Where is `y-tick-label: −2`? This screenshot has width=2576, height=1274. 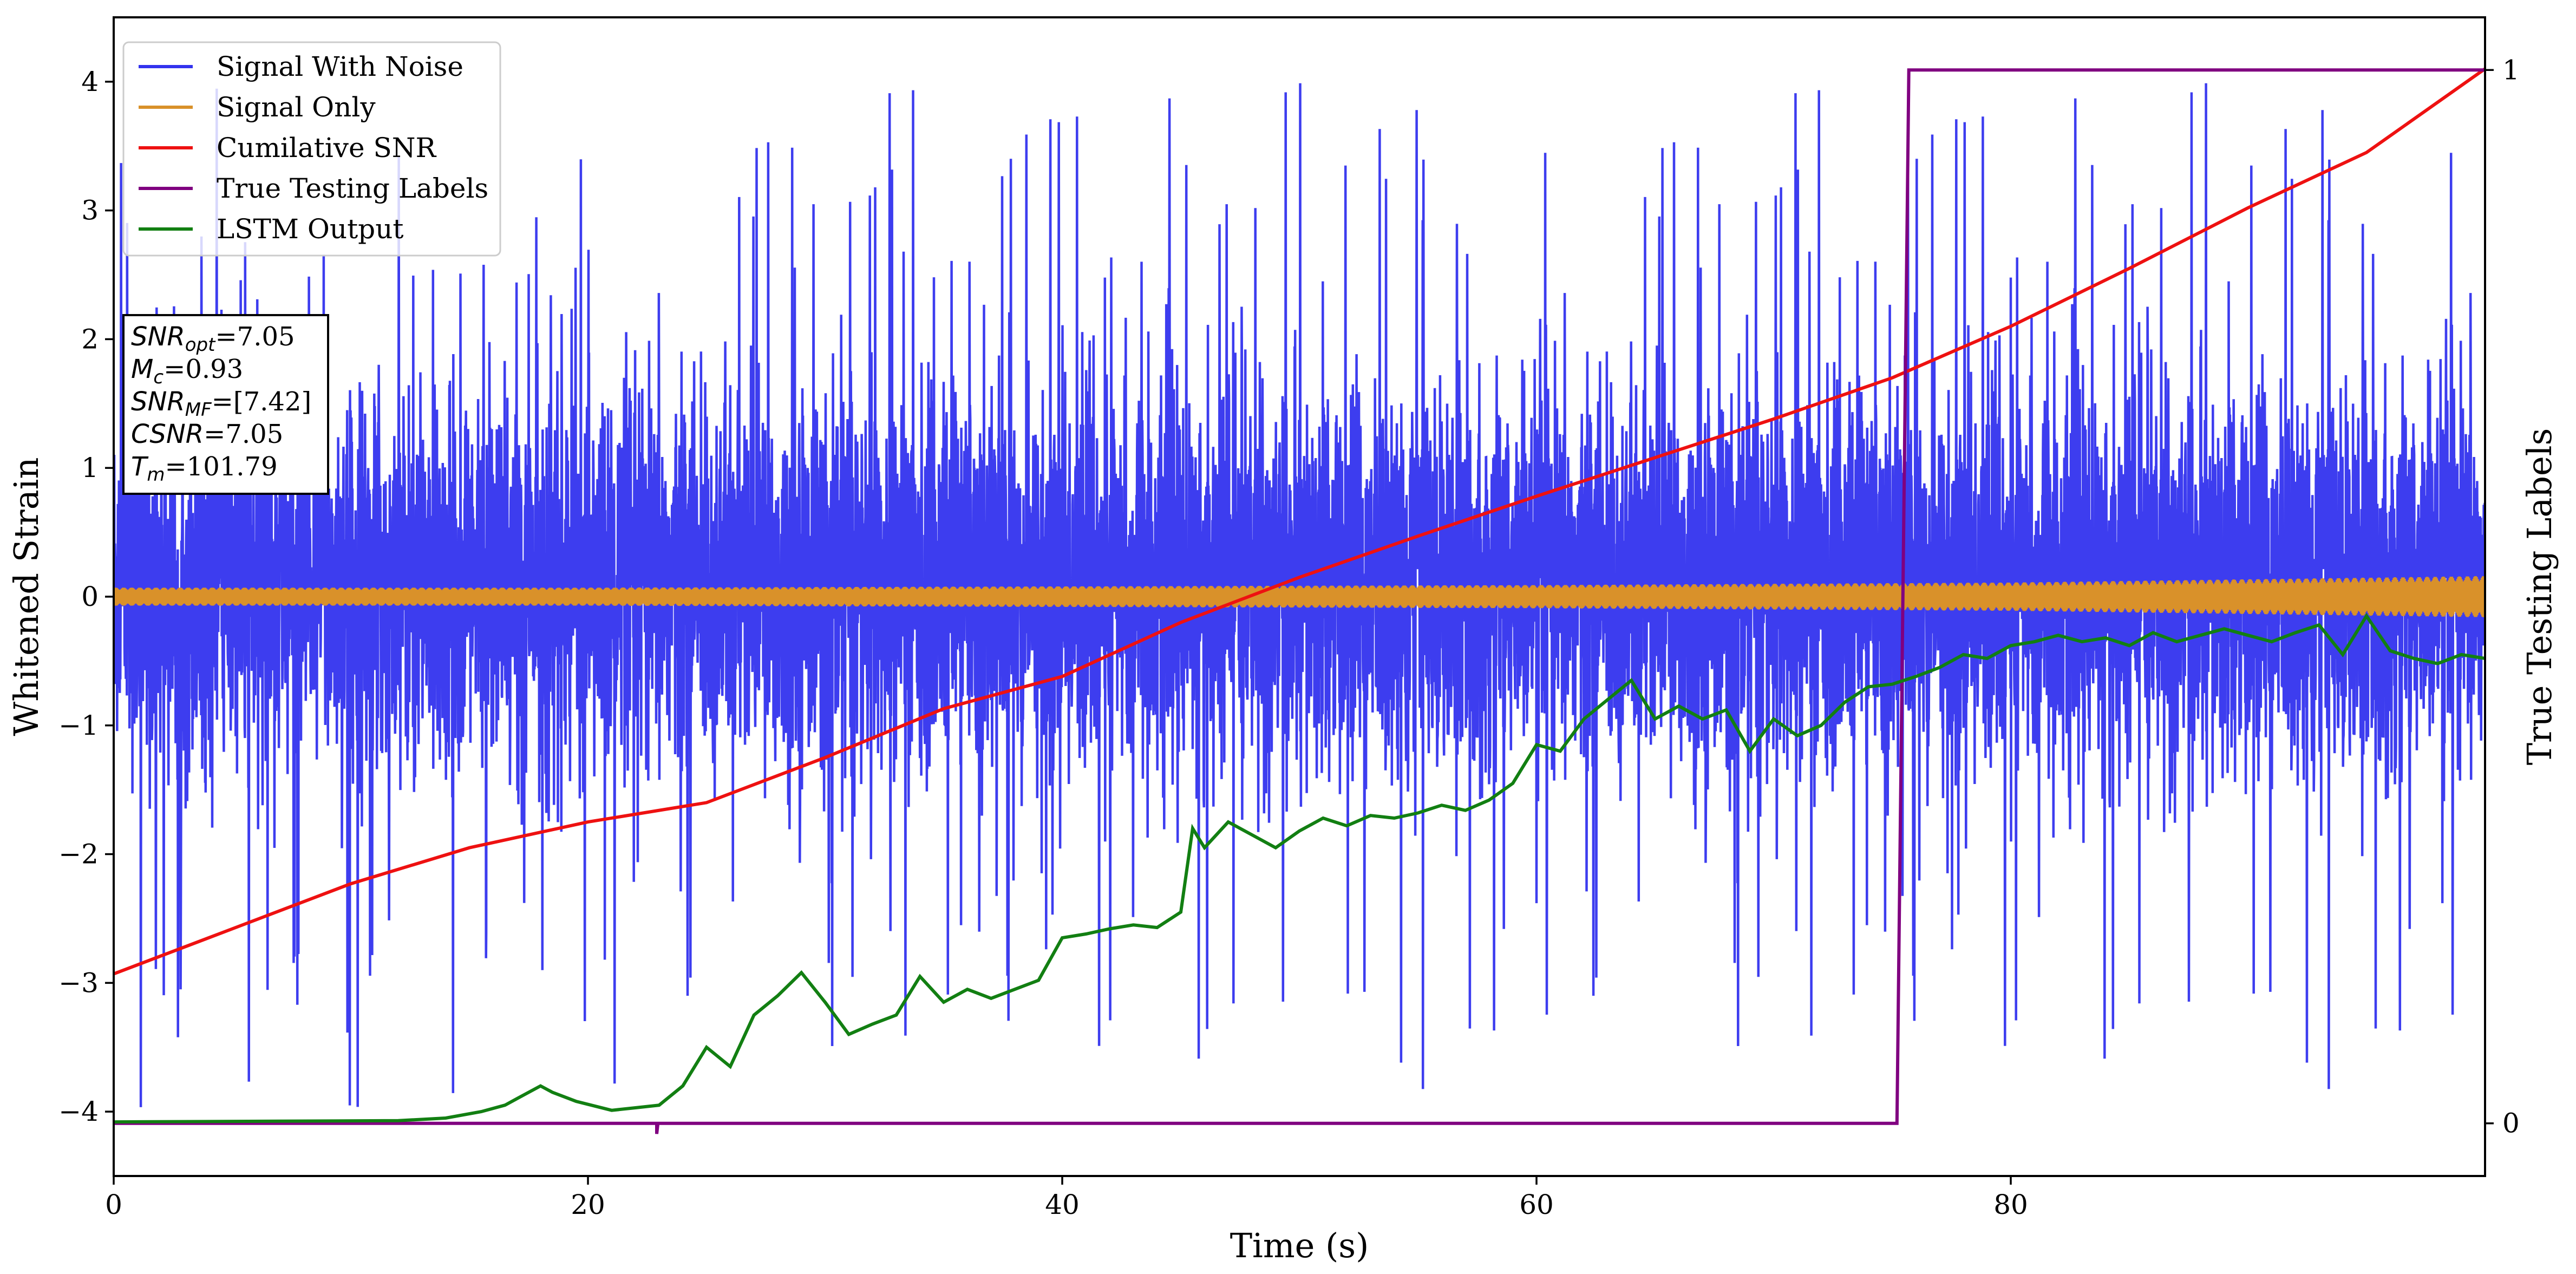 y-tick-label: −2 is located at coordinates (78, 854).